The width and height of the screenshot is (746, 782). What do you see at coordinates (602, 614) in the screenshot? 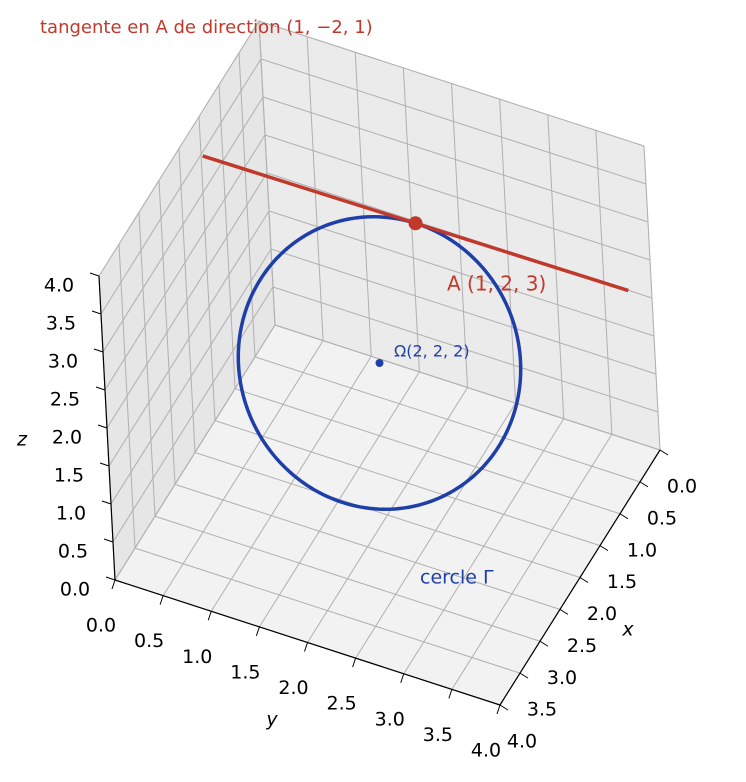
I see `x-tick-label: 2.0` at bounding box center [602, 614].